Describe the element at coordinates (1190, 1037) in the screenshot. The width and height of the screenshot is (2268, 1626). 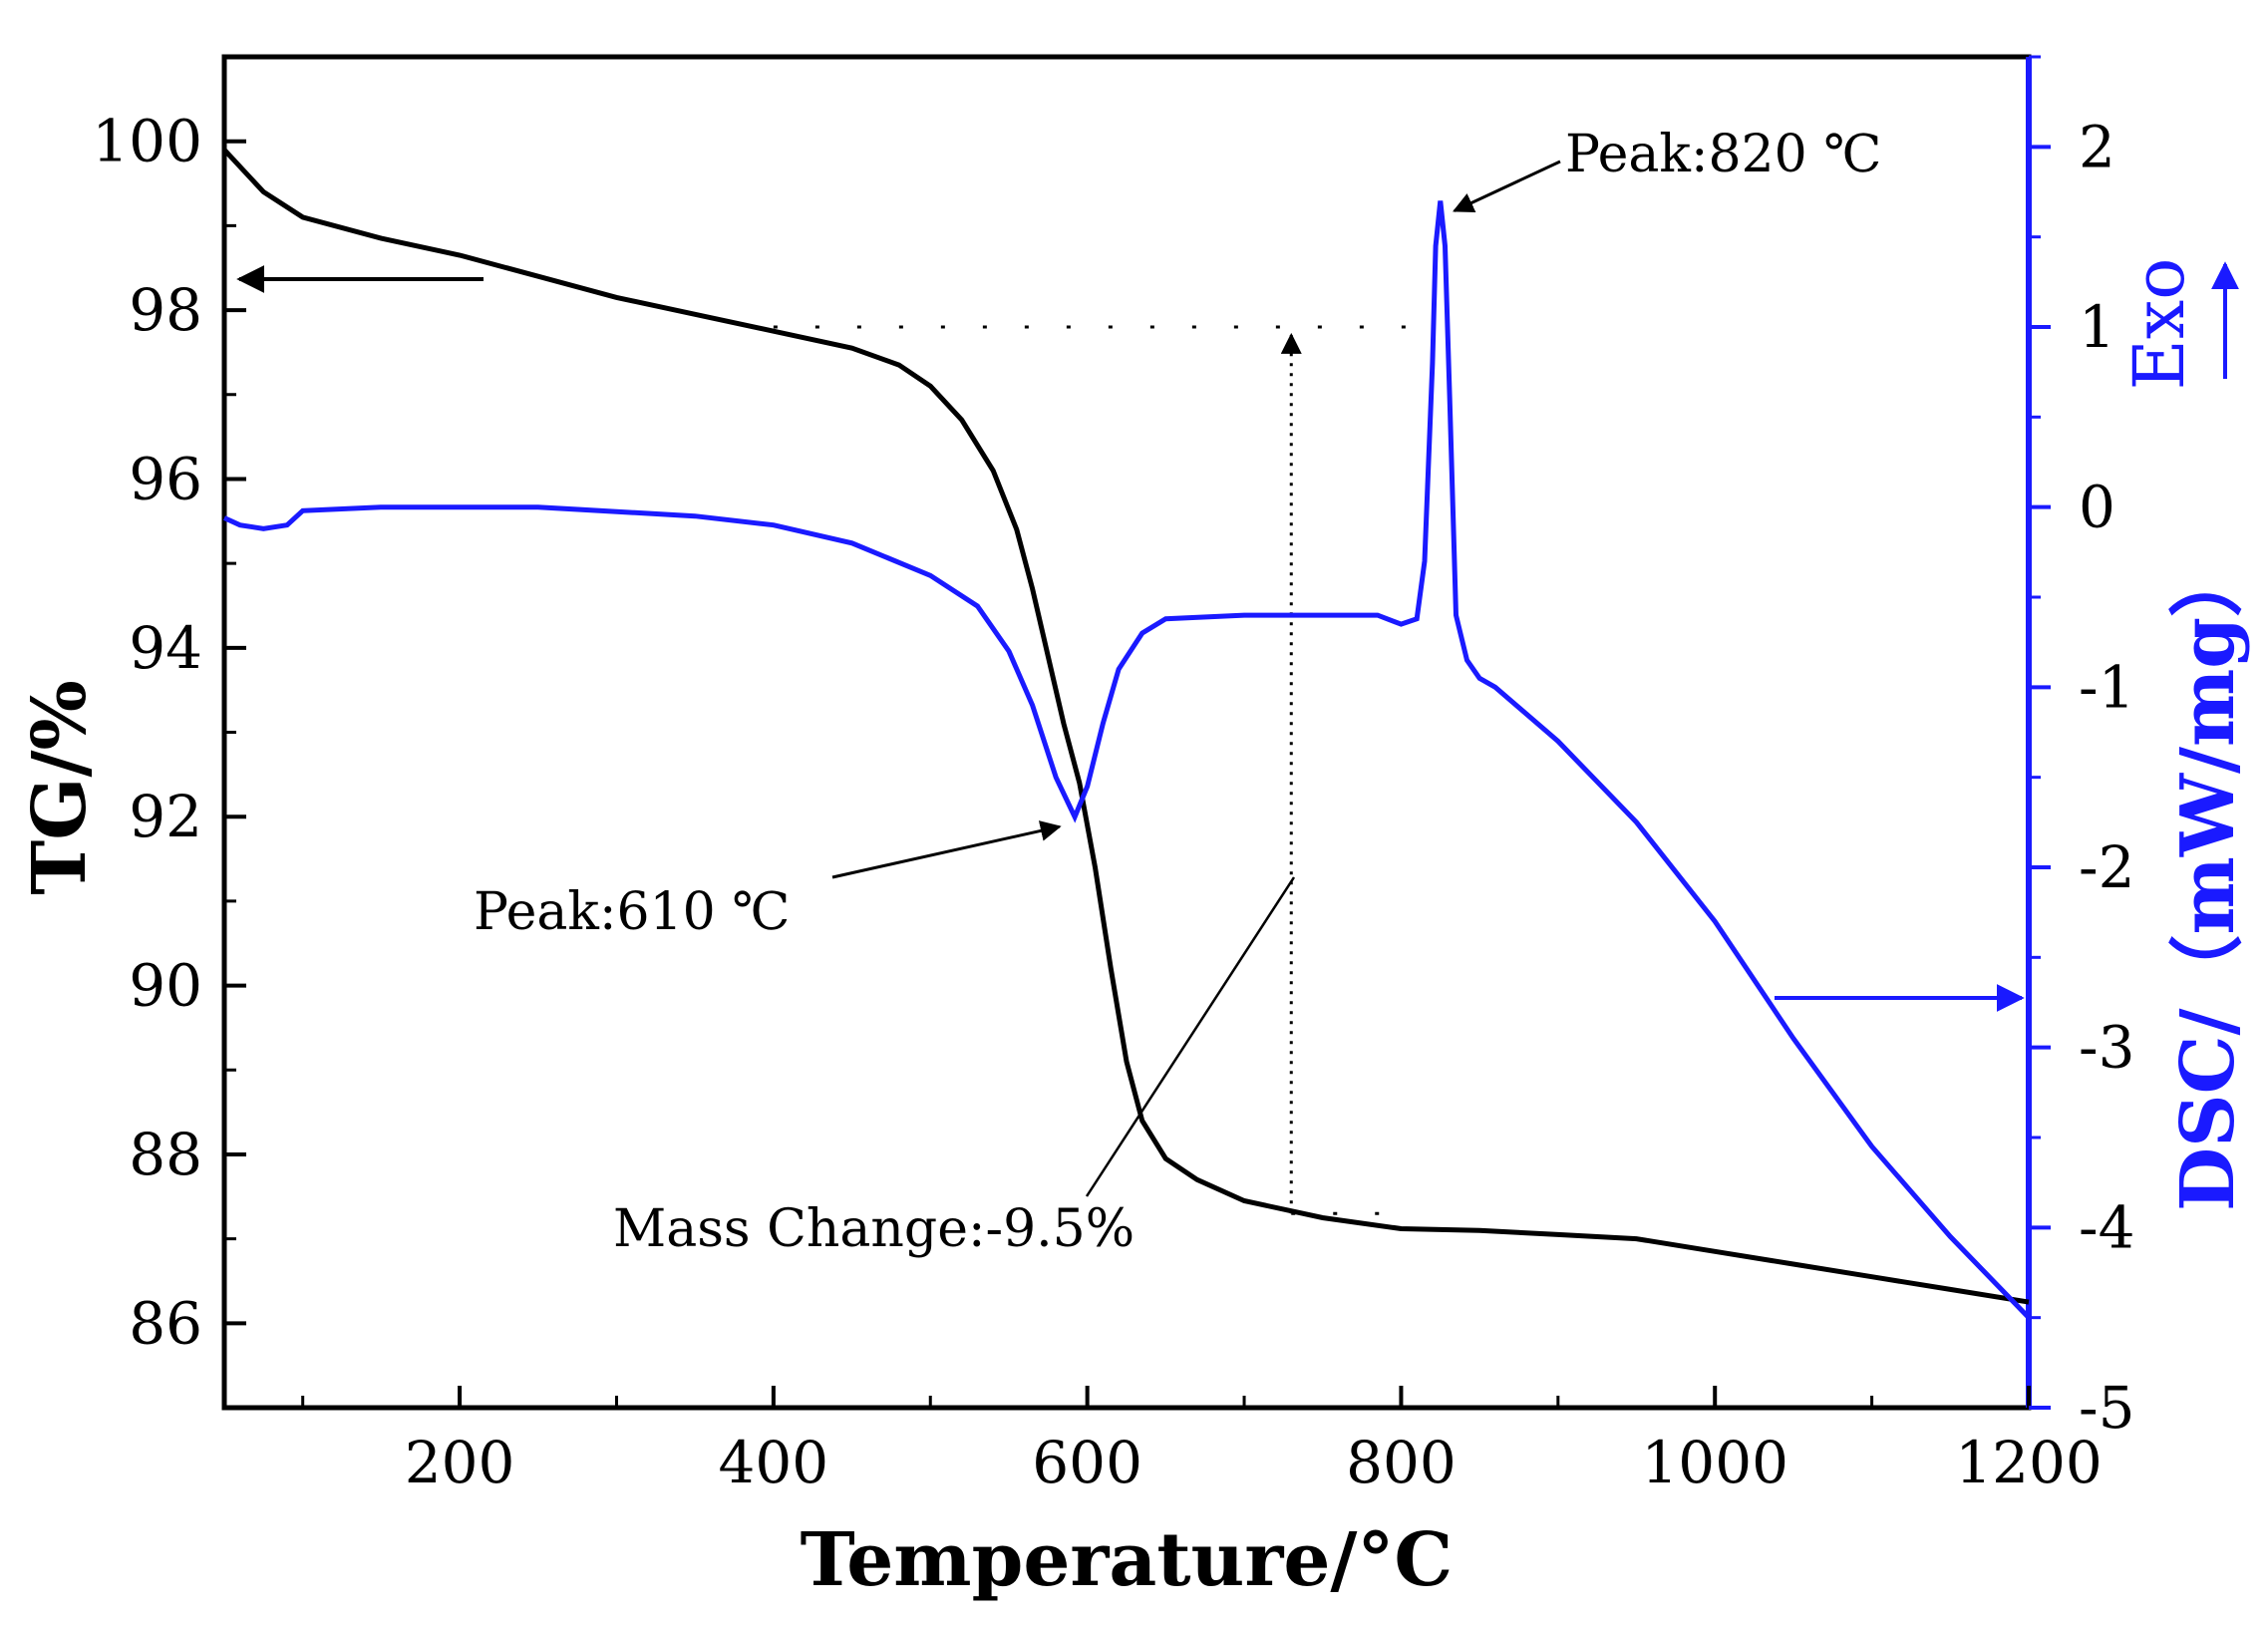
I see `mass-change-leader` at that location.